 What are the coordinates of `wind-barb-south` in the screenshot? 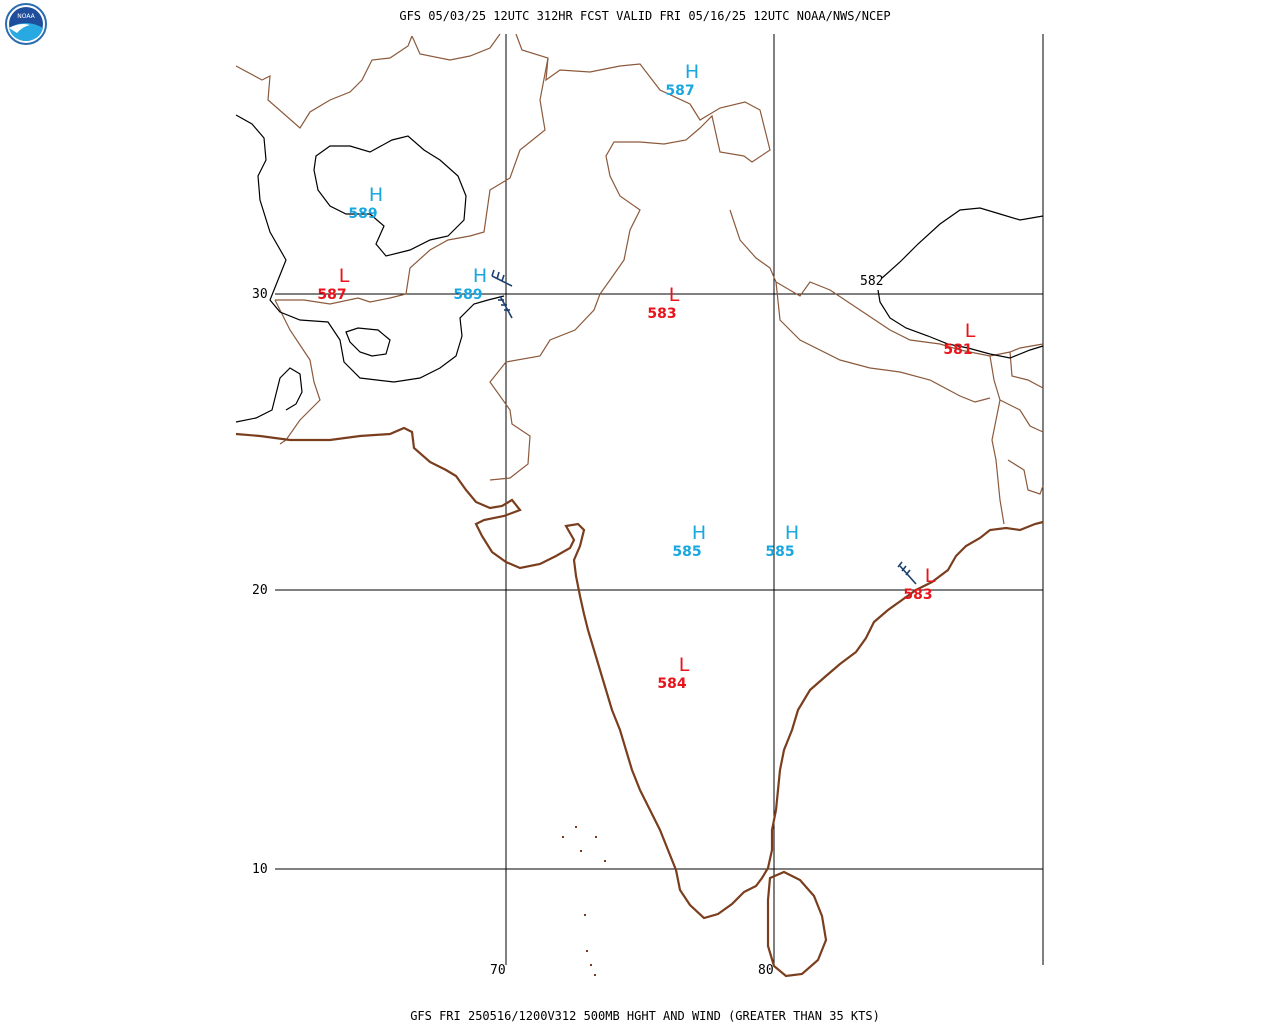 It's located at (505, 307).